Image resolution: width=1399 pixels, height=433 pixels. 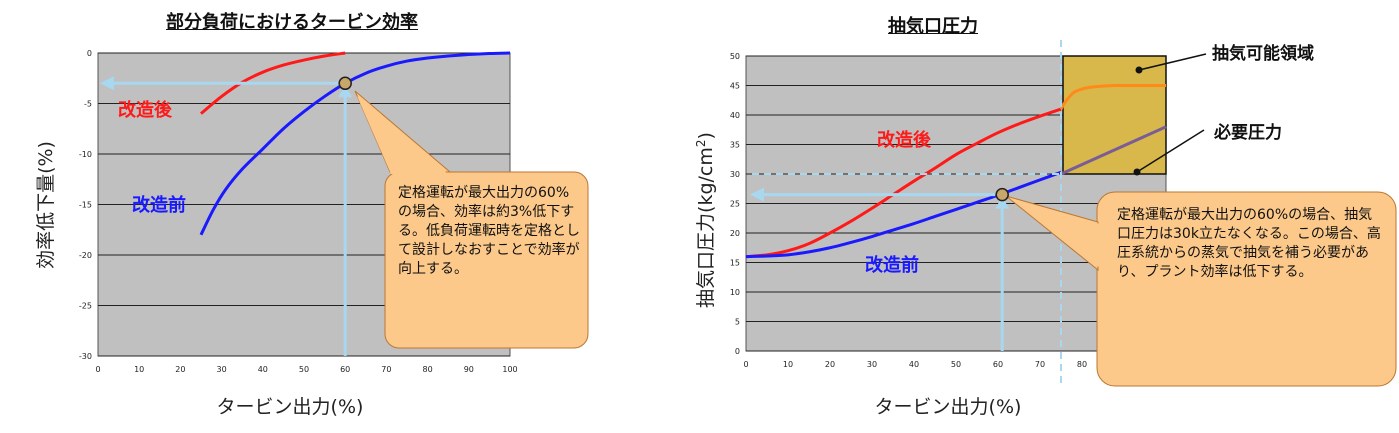 What do you see at coordinates (1172, 62) in the screenshot?
I see `region-label-leader` at bounding box center [1172, 62].